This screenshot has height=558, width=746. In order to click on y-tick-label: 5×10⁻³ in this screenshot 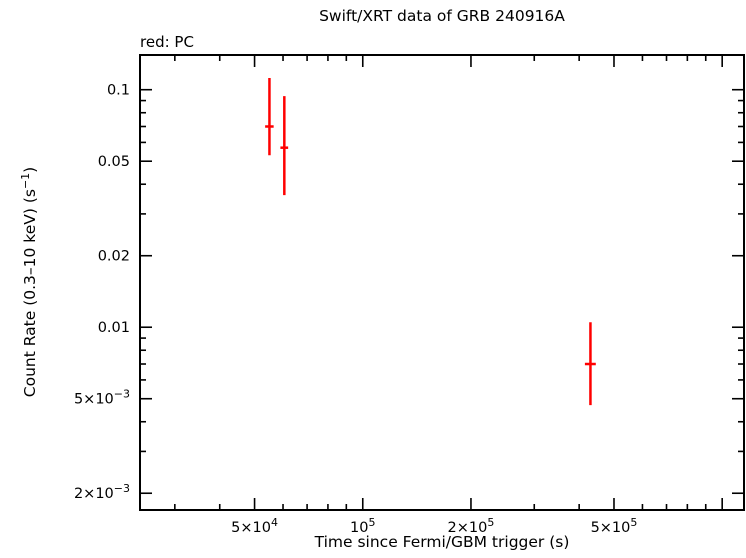, I will do `click(102, 398)`.